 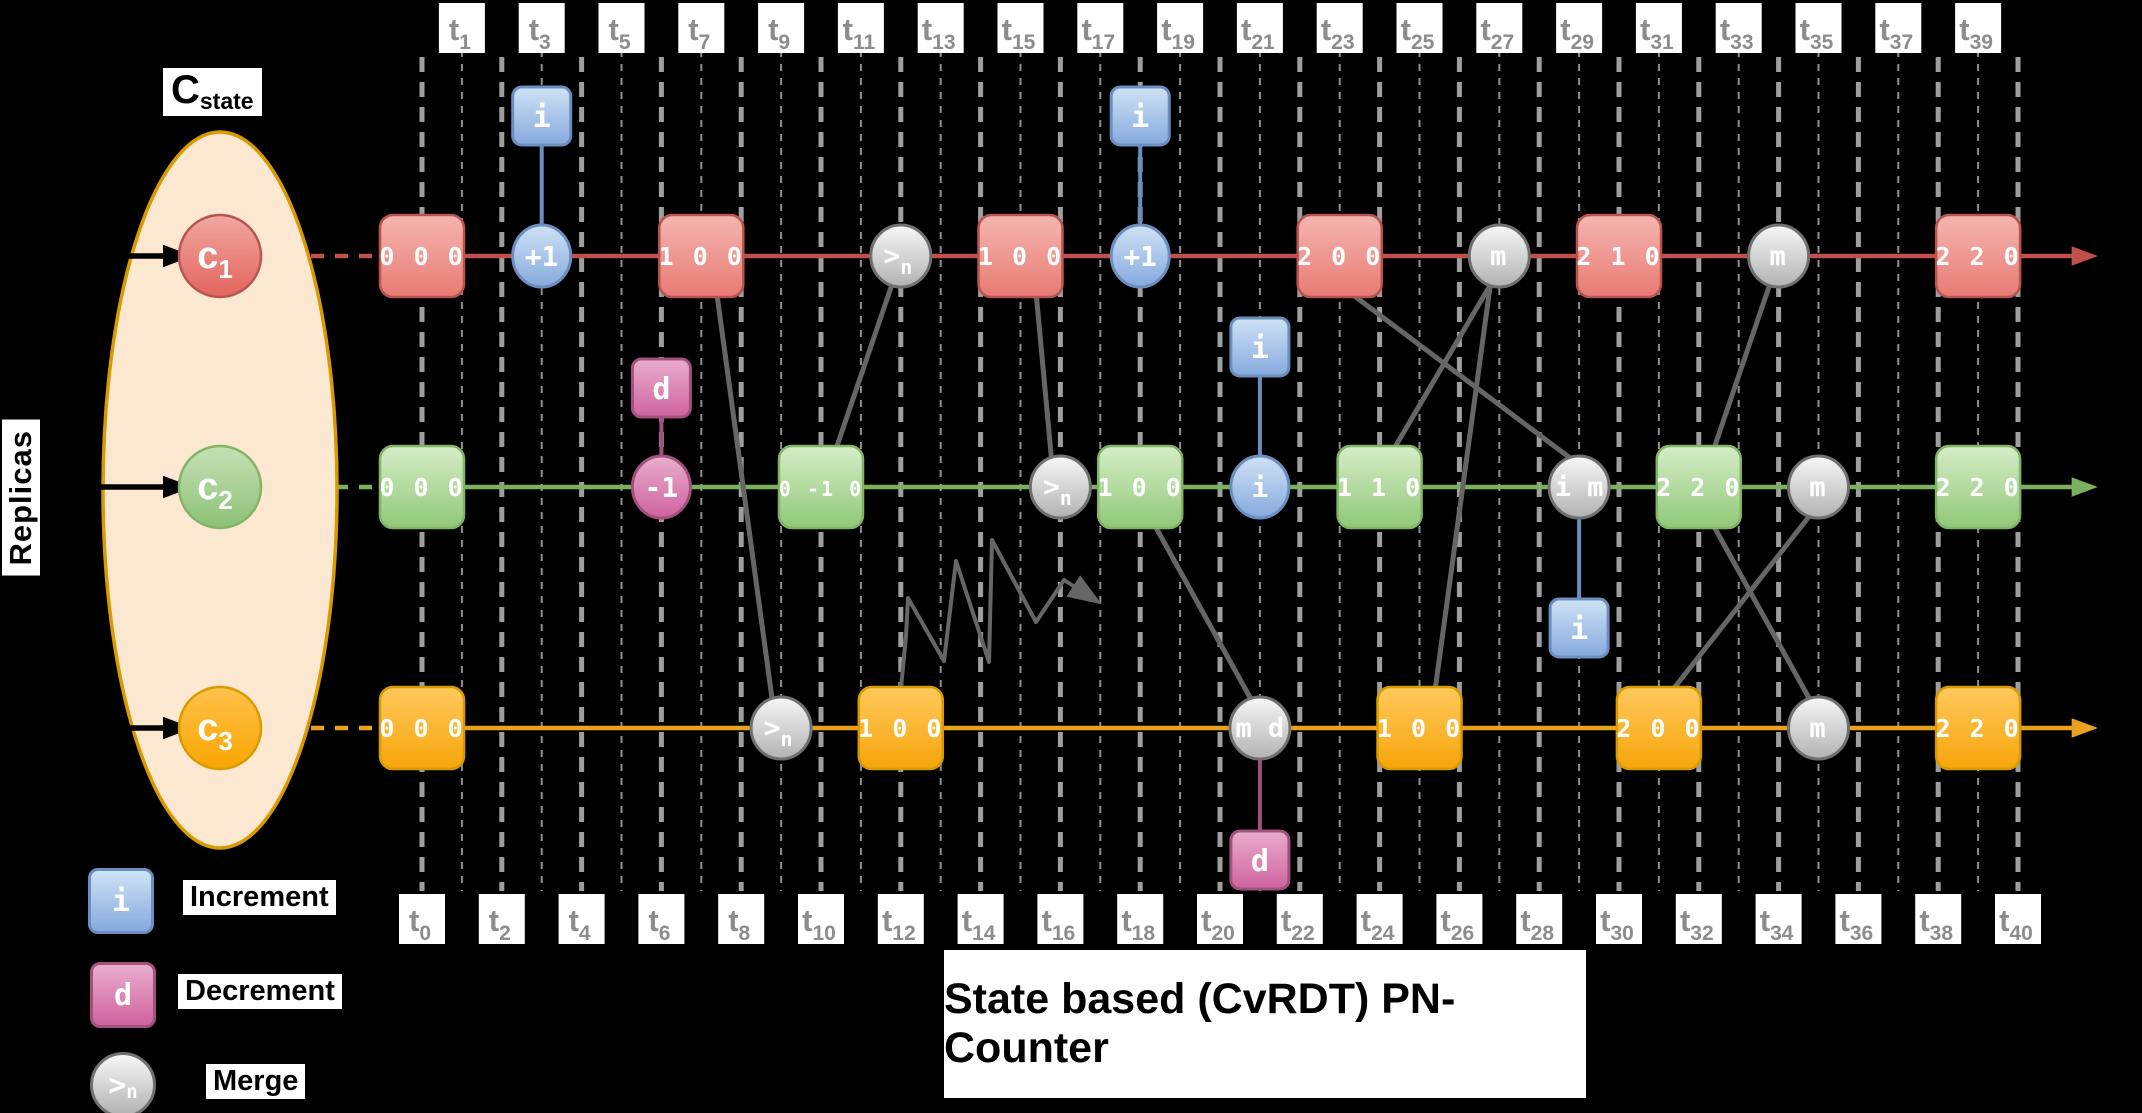 I want to click on time-label-top-t31: t31, so click(x=1658, y=28).